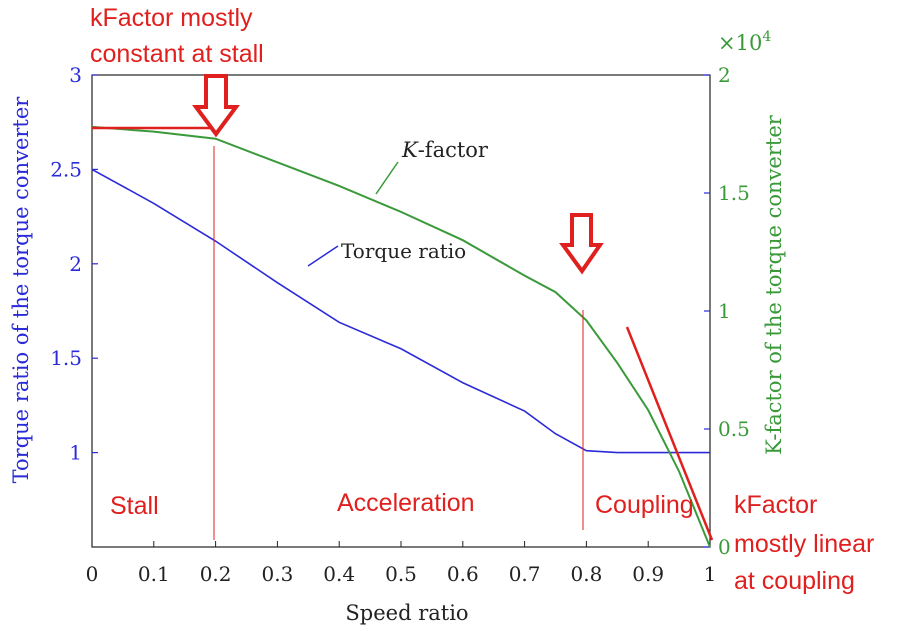  I want to click on y-left-tick-label: 2, so click(75, 264).